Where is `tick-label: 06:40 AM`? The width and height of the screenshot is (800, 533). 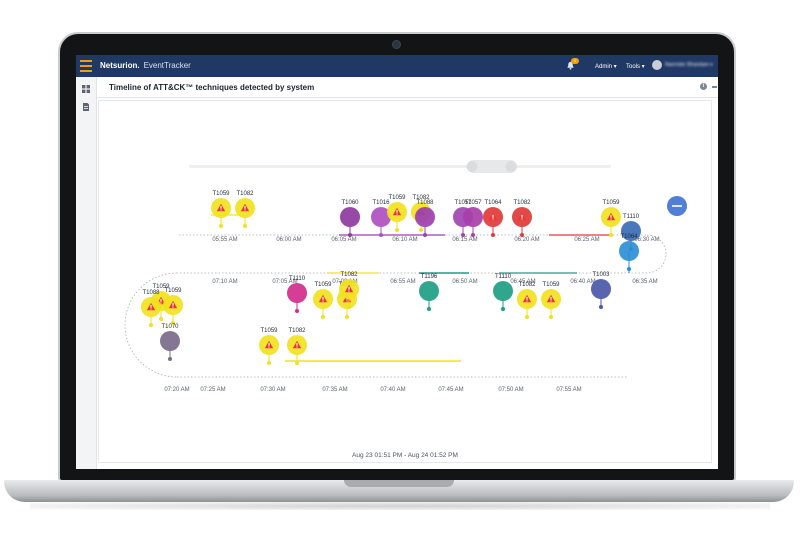
tick-label: 06:40 AM is located at coordinates (582, 282).